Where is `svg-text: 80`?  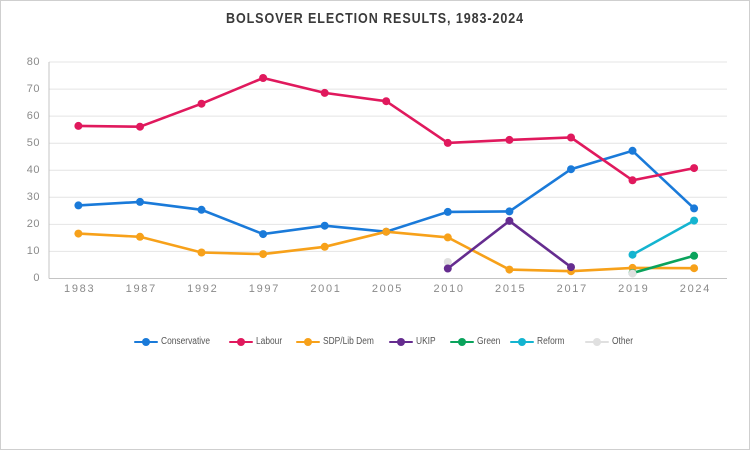 svg-text: 80 is located at coordinates (33, 62).